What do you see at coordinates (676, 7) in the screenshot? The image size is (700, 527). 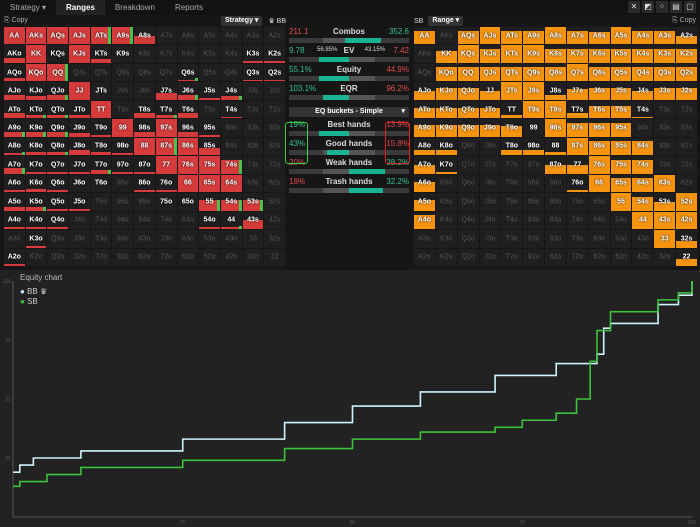 I see `rows-icon: ▤` at bounding box center [676, 7].